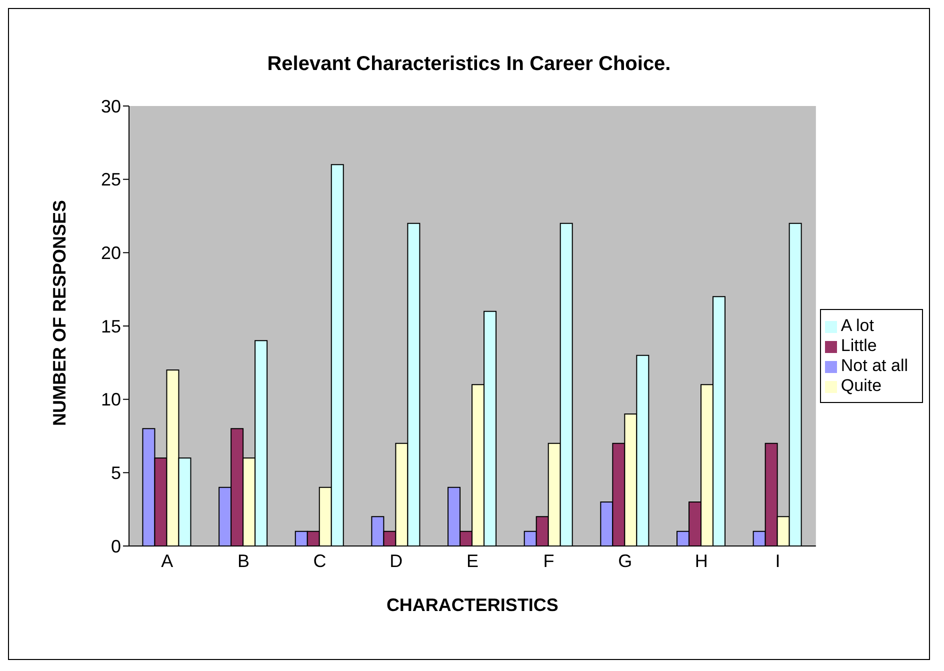  I want to click on y-tick-label: 0, so click(115, 546).